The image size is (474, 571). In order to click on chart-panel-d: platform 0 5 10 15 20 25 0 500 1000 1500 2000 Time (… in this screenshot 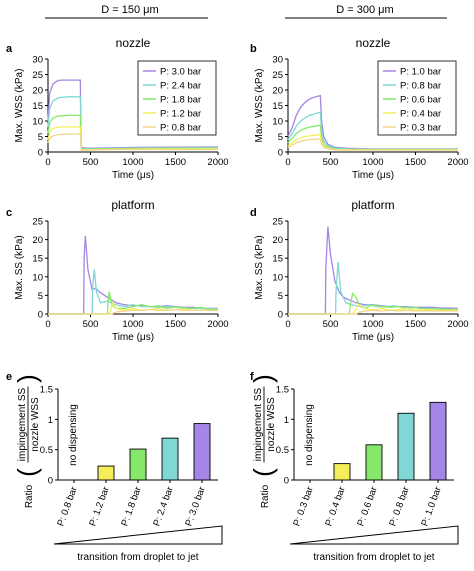, I will do `click(361, 270)`.